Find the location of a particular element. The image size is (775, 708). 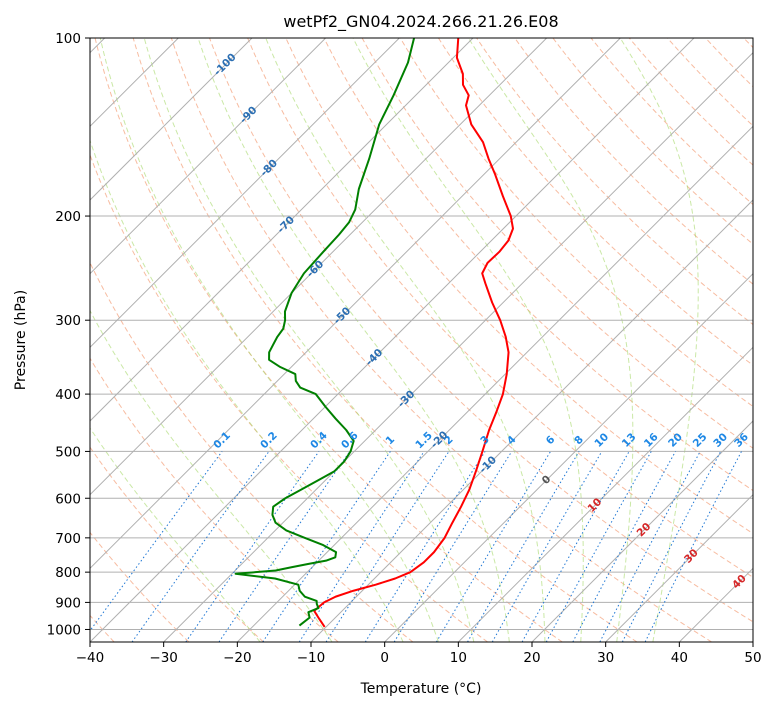

y-tick-label: 800 is located at coordinates (68, 573).